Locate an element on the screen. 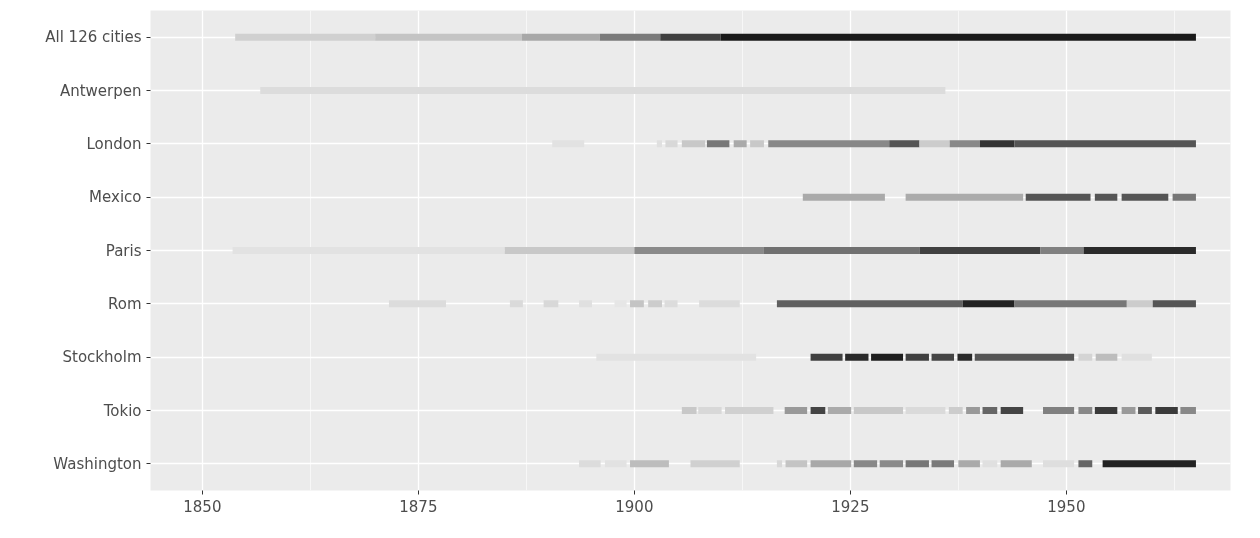 The image size is (1260, 538). x-tick-label: 1900 is located at coordinates (634, 506).